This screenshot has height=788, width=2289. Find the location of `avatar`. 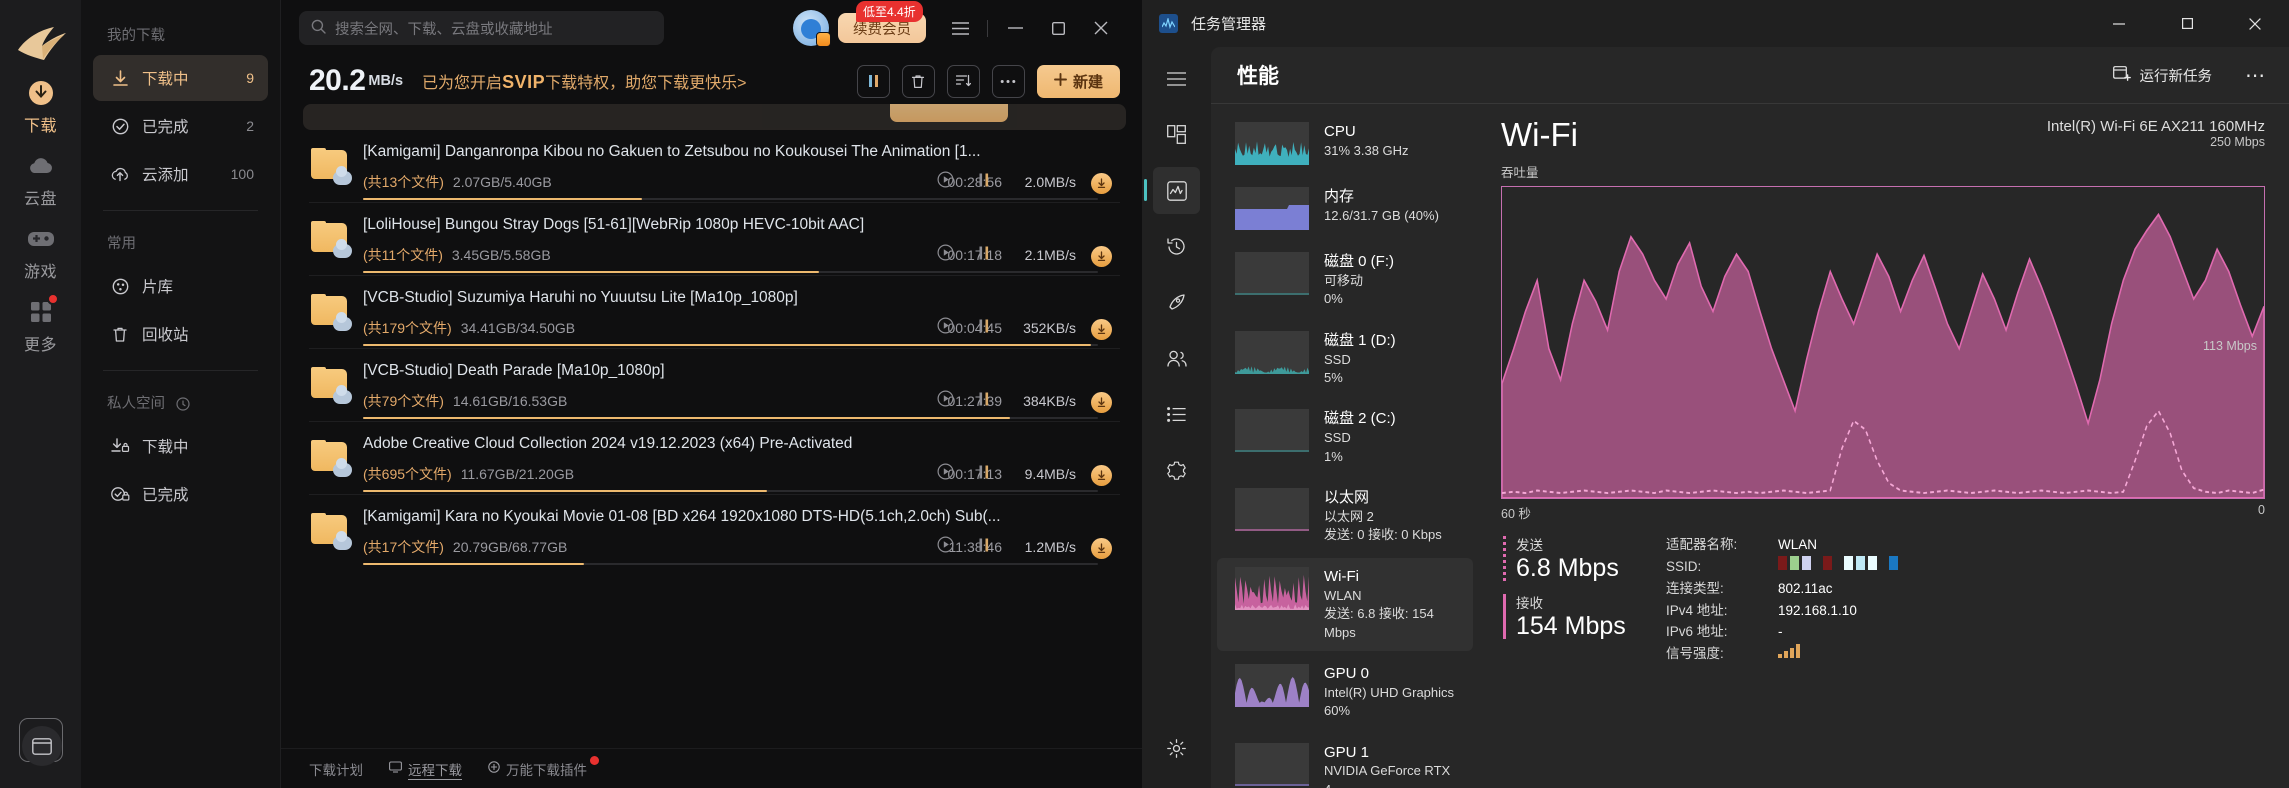

avatar is located at coordinates (812, 28).